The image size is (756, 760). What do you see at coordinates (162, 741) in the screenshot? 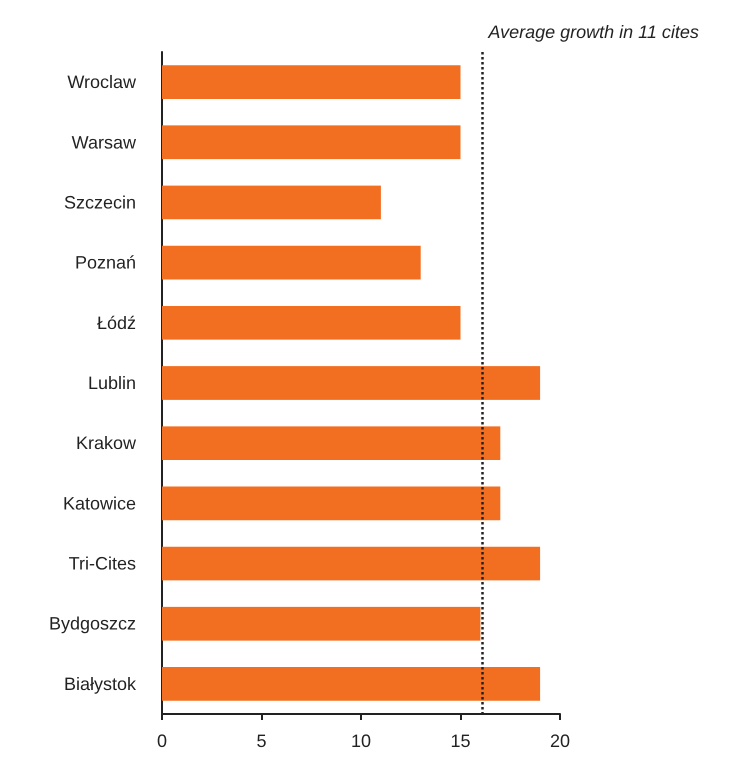
I see `x-tick-label: 0` at bounding box center [162, 741].